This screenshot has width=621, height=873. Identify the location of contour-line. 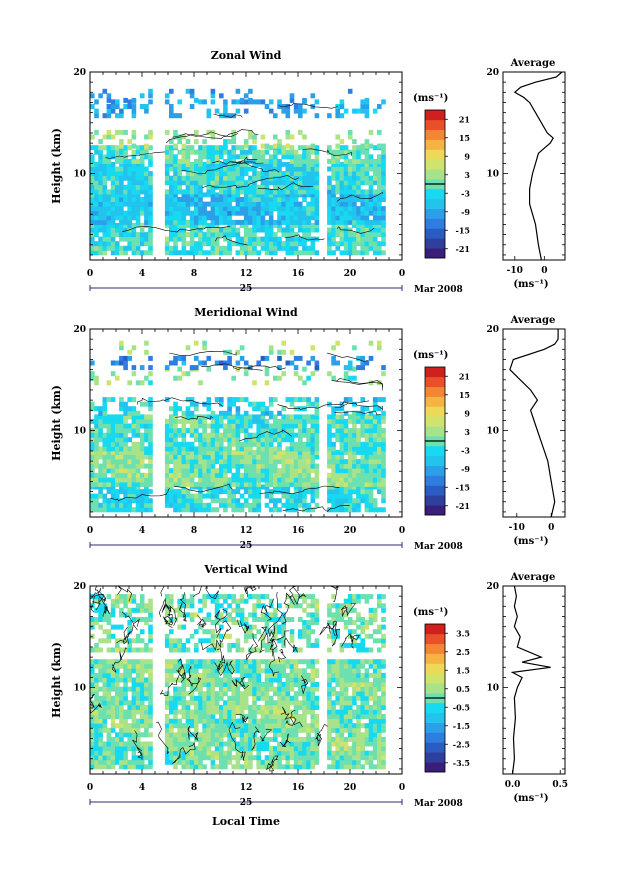
(180, 402).